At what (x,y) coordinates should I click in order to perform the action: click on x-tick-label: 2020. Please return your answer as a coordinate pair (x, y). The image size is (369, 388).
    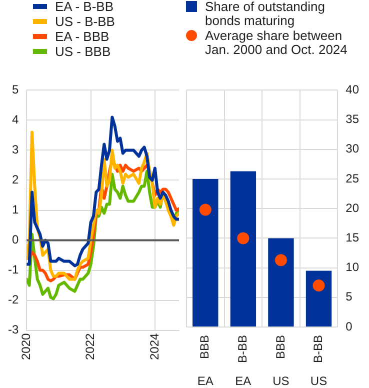
    Looking at the image, I should click on (25, 346).